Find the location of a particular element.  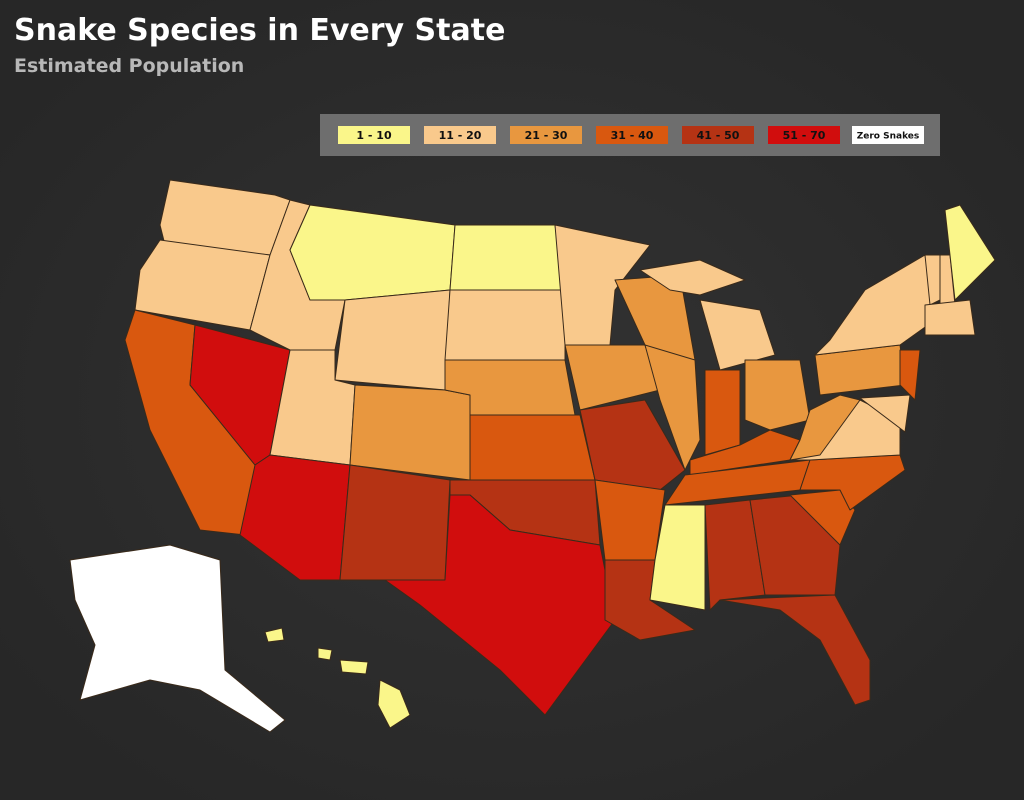

legend-label: 11 - 20 is located at coordinates (460, 135).